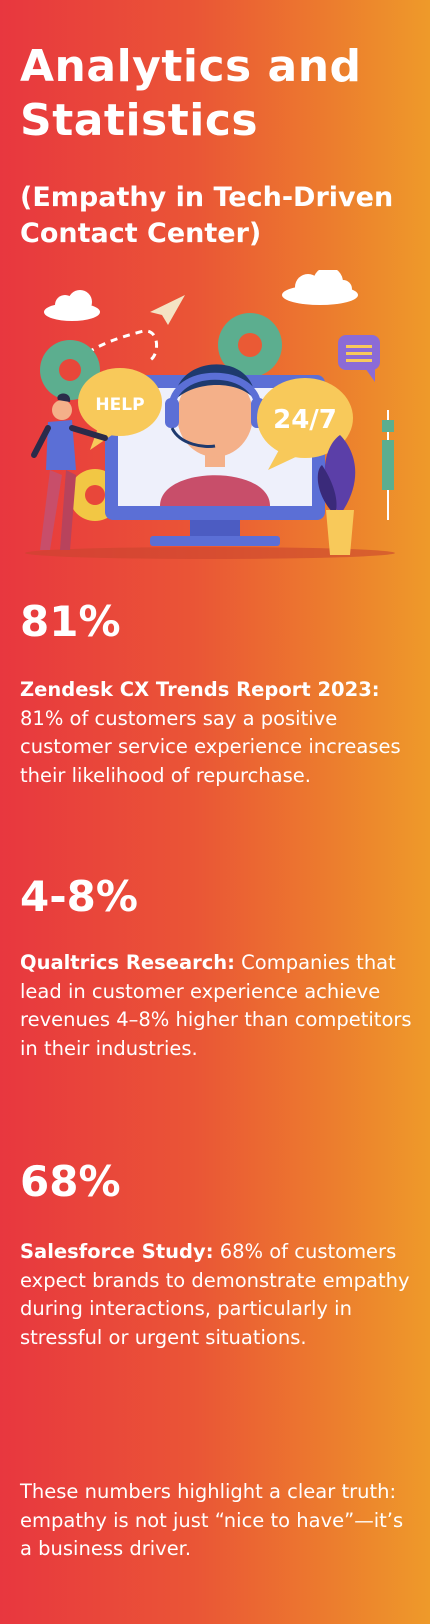 Image resolution: width=430 pixels, height=1624 pixels. Describe the element at coordinates (305, 420) in the screenshot. I see `hours-bubble-label: 24/7` at that location.